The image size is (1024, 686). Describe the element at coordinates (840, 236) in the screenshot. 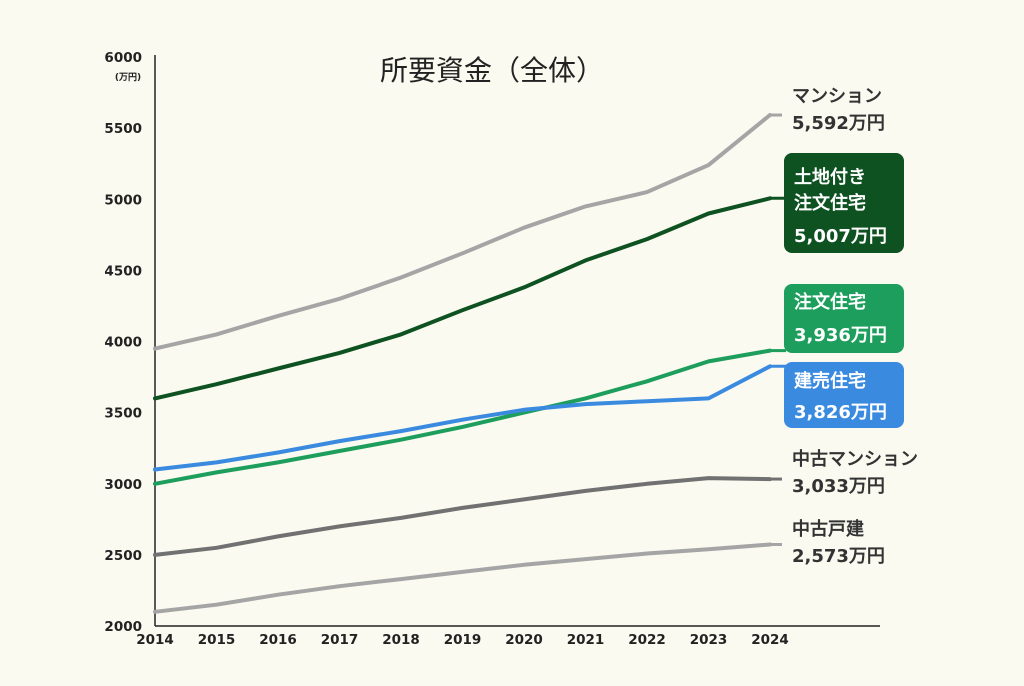

I see `series-label-text: 5,007万円` at that location.